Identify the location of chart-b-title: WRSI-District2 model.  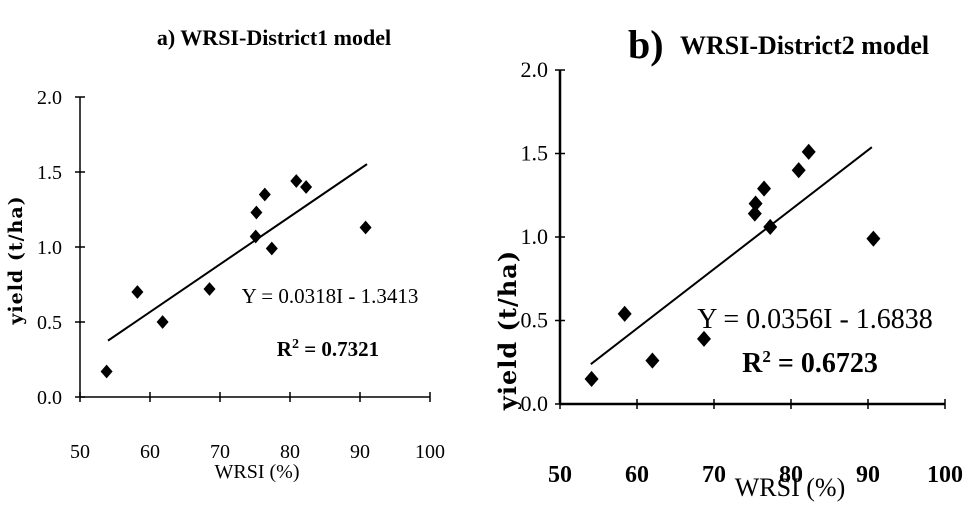
(804, 45).